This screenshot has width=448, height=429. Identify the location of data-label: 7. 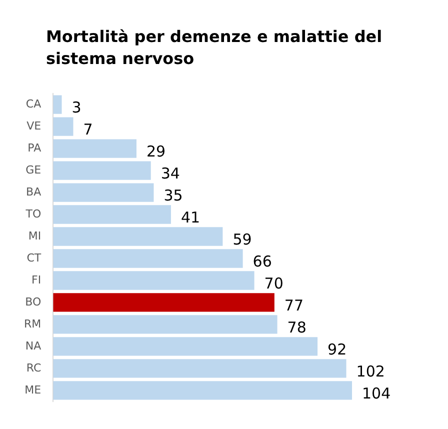
(88, 129).